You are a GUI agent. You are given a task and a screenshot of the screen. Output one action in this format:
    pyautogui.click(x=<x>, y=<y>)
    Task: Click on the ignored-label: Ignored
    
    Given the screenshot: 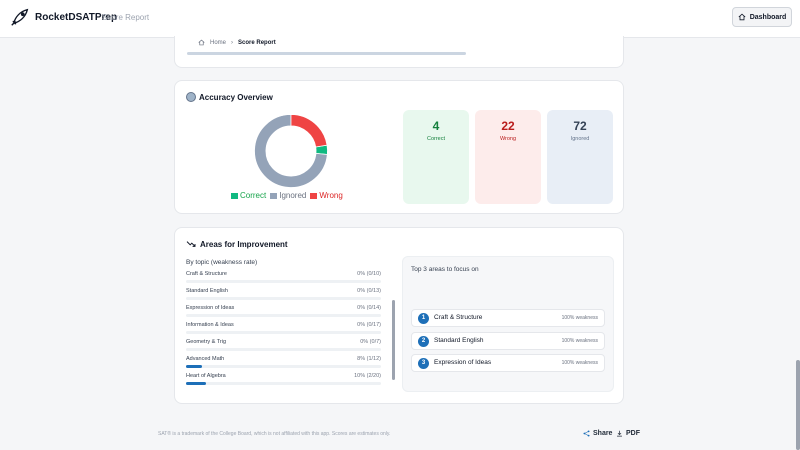 What is the action you would take?
    pyautogui.click(x=580, y=139)
    